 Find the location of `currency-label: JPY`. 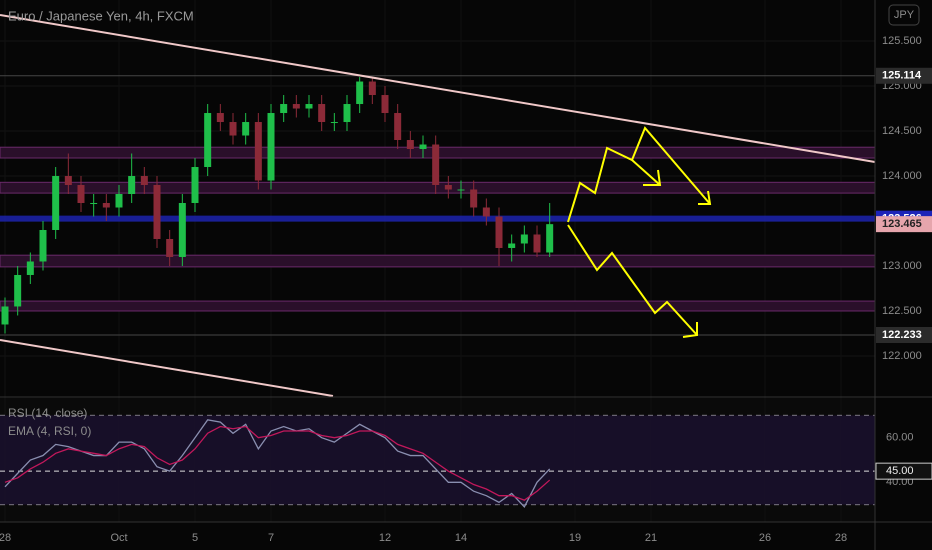

currency-label: JPY is located at coordinates (904, 15).